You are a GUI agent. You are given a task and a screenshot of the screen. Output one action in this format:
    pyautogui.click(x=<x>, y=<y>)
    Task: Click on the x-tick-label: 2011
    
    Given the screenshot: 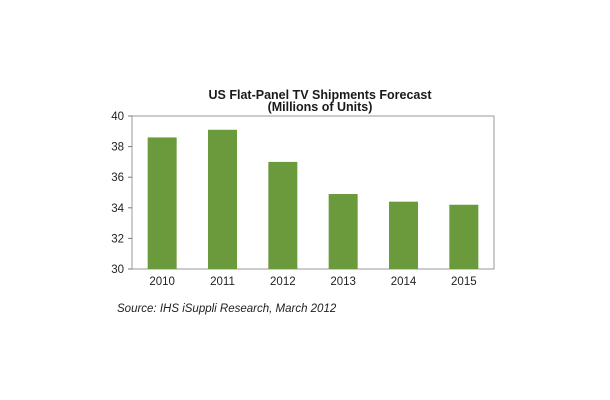 What is the action you would take?
    pyautogui.click(x=222, y=282)
    